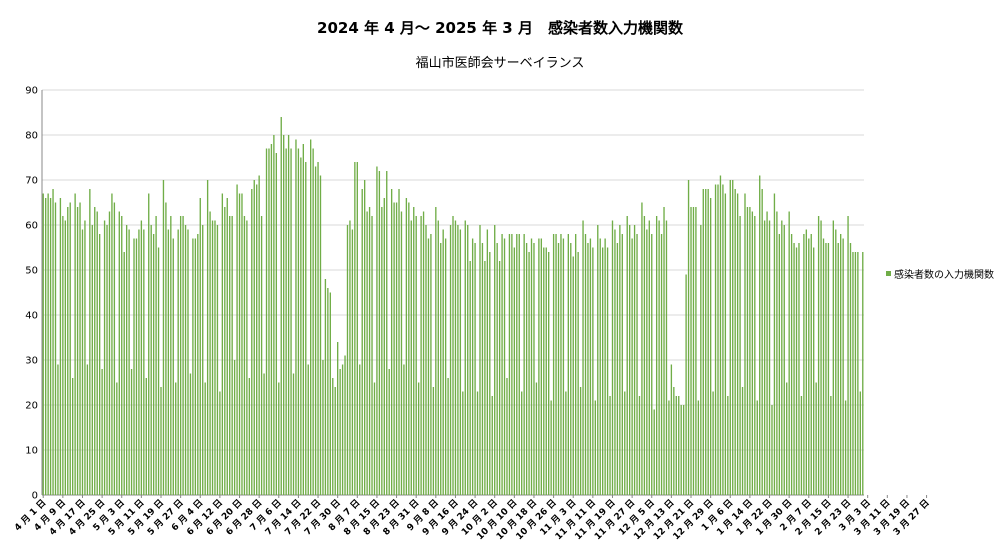 The width and height of the screenshot is (1000, 549). What do you see at coordinates (35, 496) in the screenshot?
I see `y-tick-label: 0` at bounding box center [35, 496].